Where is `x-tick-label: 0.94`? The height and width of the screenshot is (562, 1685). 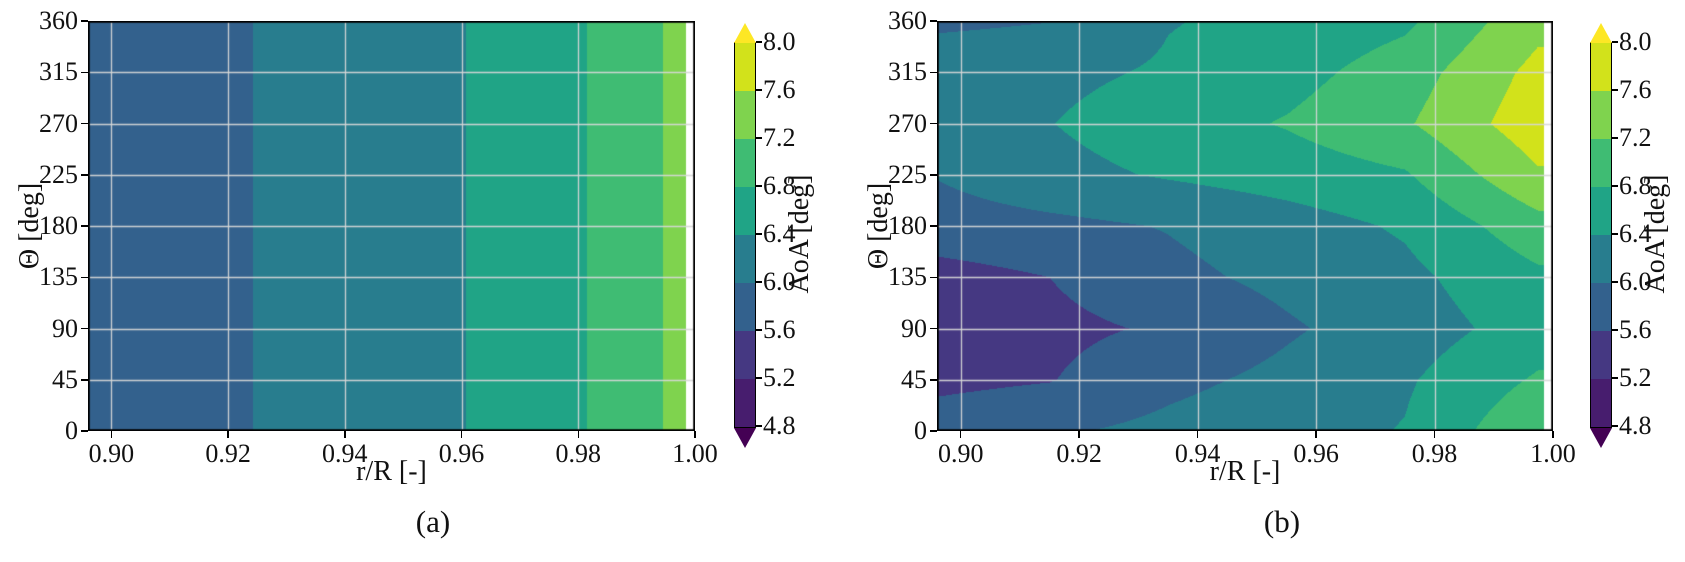
x-tick-label: 0.94 is located at coordinates (345, 453).